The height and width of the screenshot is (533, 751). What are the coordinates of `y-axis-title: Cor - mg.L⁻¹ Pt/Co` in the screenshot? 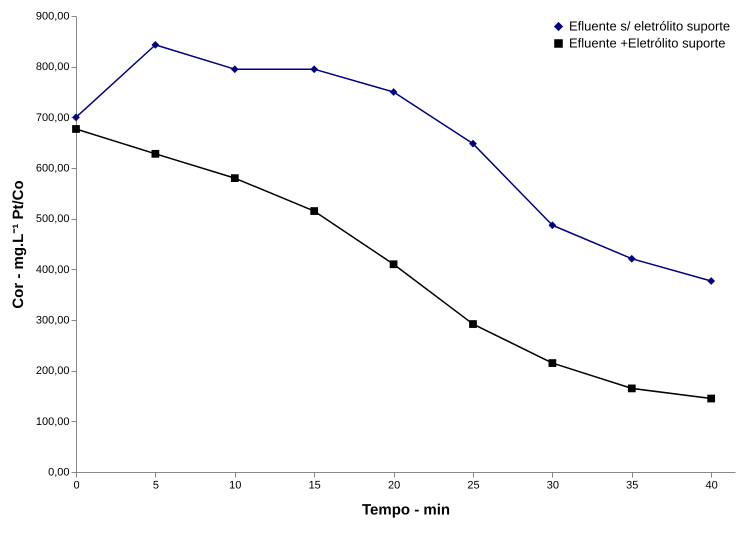 It's located at (18, 244).